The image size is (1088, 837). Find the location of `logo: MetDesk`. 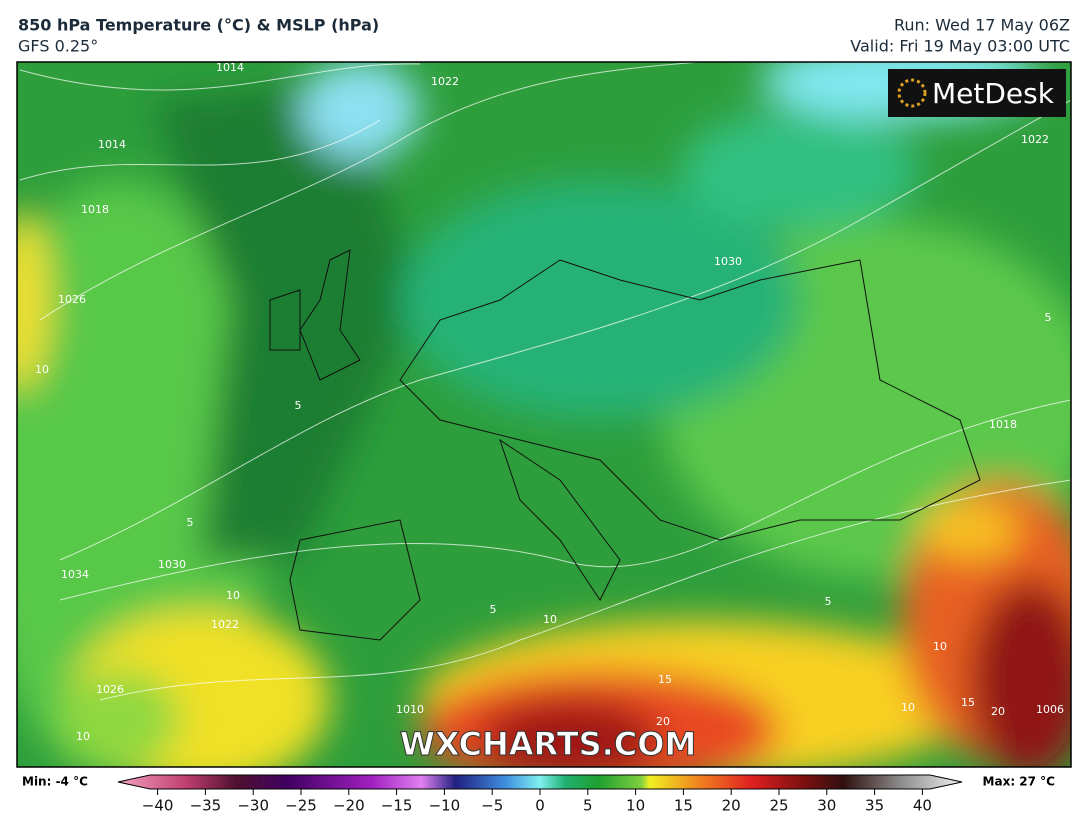

logo: MetDesk is located at coordinates (993, 93).